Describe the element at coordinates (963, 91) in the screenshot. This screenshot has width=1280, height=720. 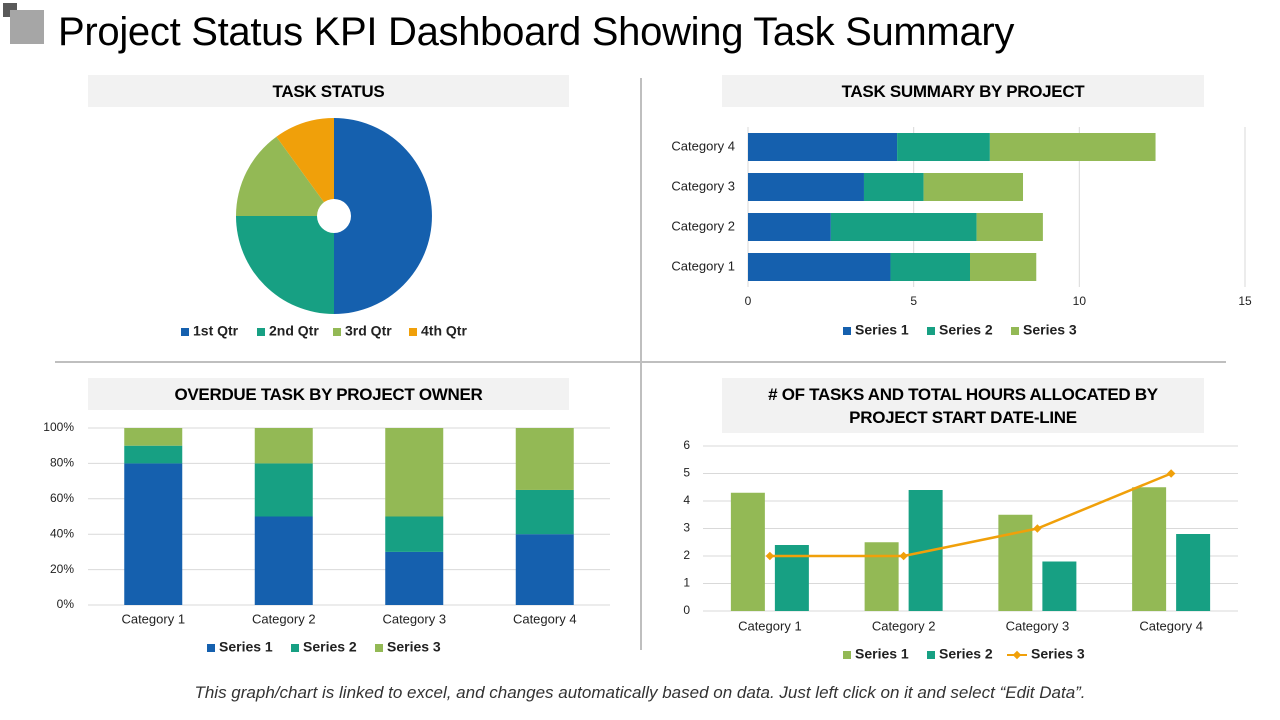
I see `task-summary-title: TASK SUMMARY BY PROJECT` at that location.